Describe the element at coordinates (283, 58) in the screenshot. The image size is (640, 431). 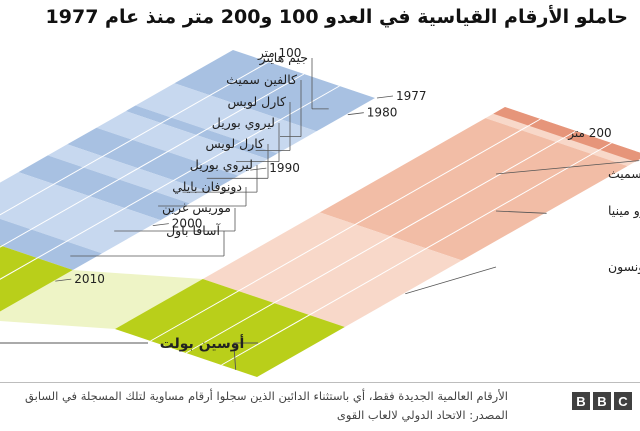
I see `holder-label: جيم هاينز` at that location.